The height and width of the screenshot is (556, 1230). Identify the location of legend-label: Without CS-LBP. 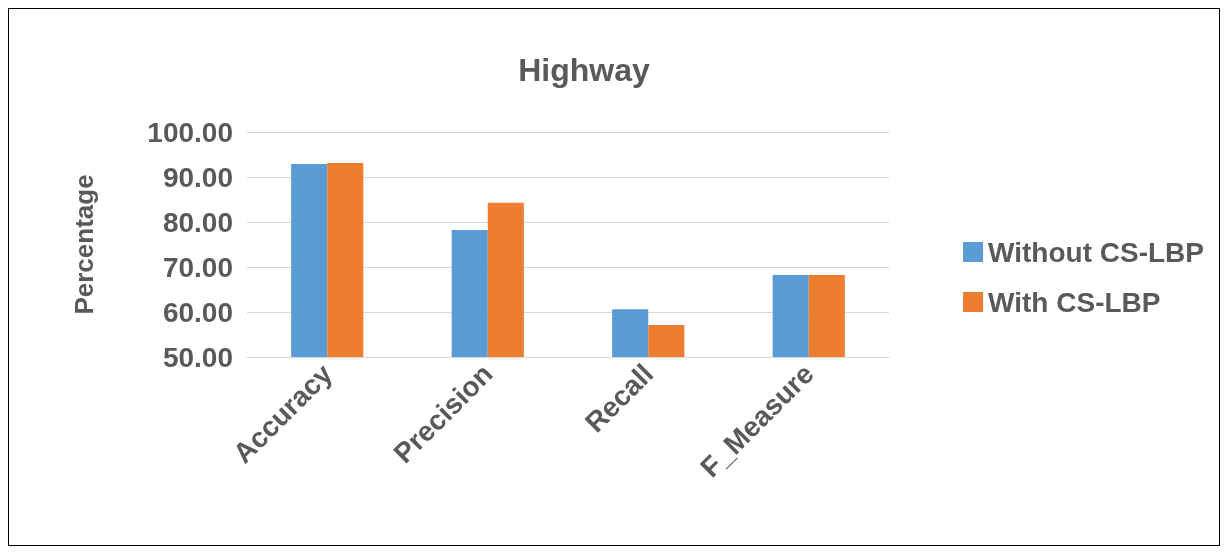
(1096, 252).